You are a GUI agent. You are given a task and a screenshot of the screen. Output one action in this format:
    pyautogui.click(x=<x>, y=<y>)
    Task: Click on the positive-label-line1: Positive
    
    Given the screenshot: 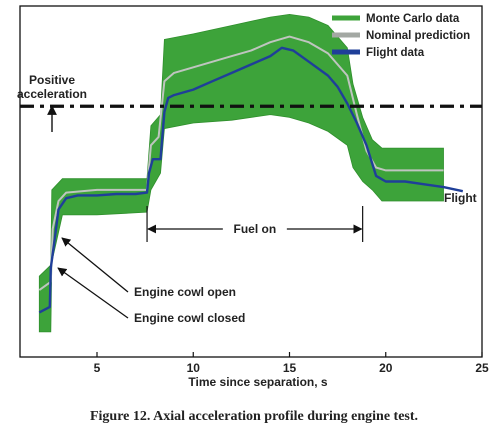 What is the action you would take?
    pyautogui.click(x=52, y=80)
    